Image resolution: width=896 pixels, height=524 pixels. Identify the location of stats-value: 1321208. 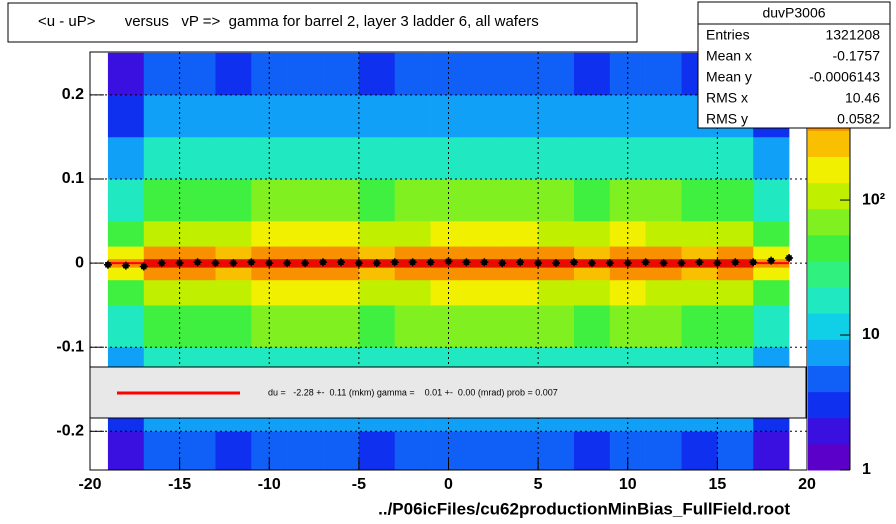
(852, 35).